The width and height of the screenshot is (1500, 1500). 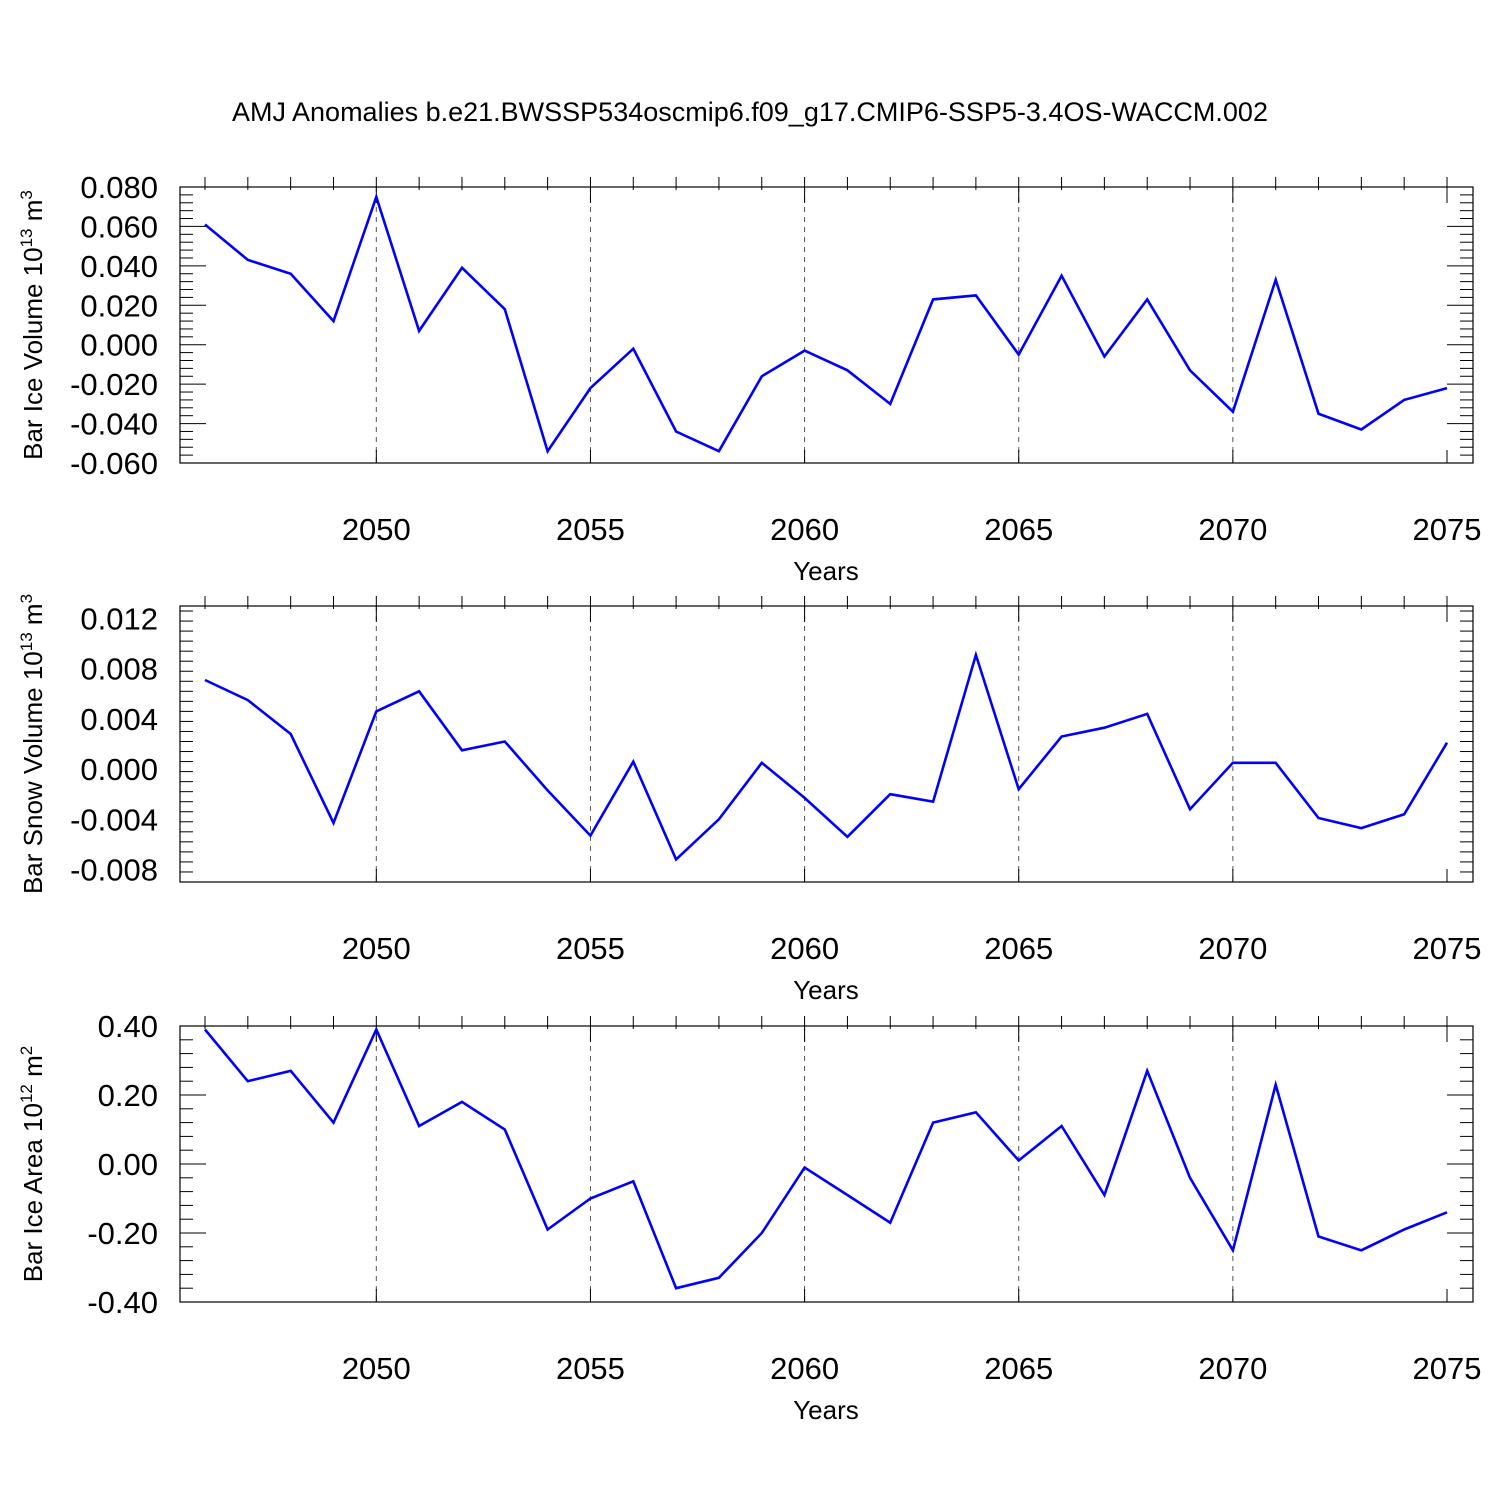 I want to click on y-tick-label: -0.020, so click(x=114, y=384).